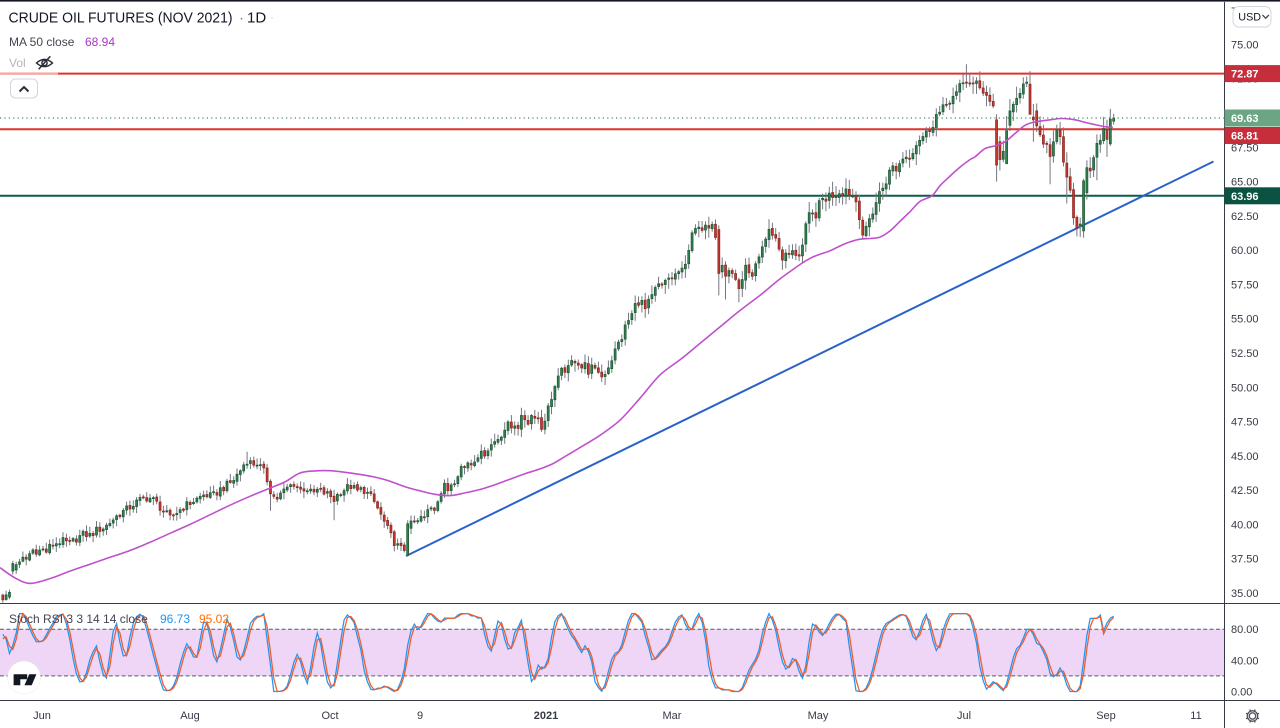  What do you see at coordinates (1245, 285) in the screenshot?
I see `svg-text: 57.50` at bounding box center [1245, 285].